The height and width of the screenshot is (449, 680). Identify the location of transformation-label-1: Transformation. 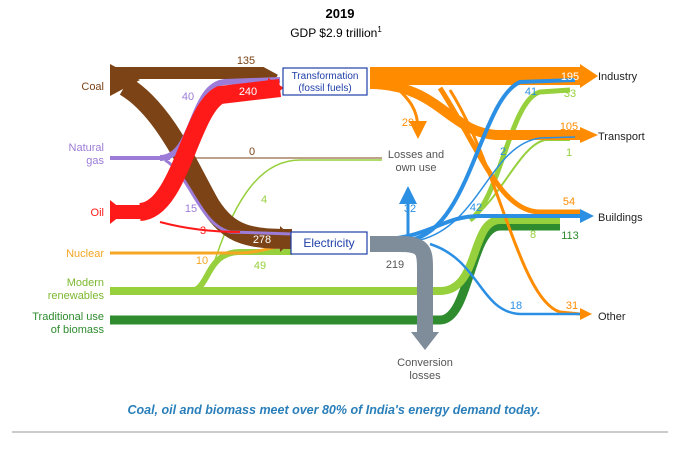
(325, 76).